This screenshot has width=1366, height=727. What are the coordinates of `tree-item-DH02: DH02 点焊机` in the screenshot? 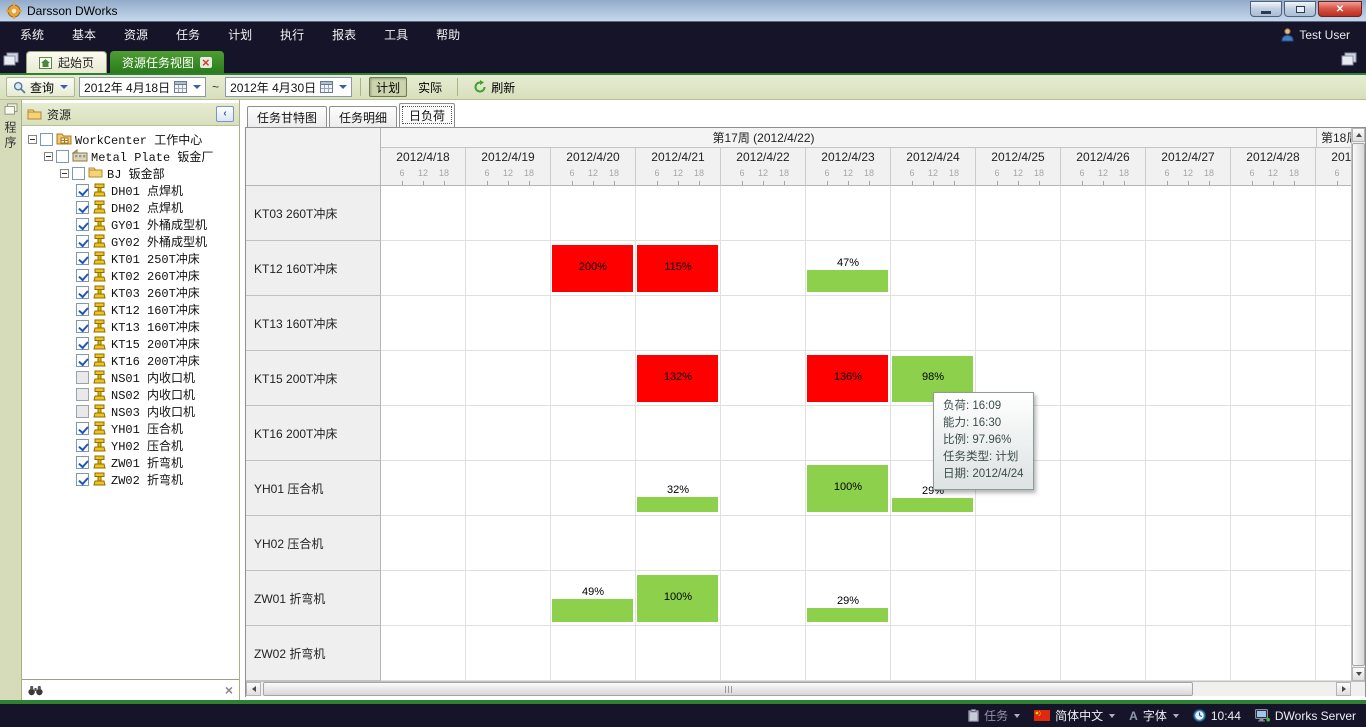 It's located at (130, 207).